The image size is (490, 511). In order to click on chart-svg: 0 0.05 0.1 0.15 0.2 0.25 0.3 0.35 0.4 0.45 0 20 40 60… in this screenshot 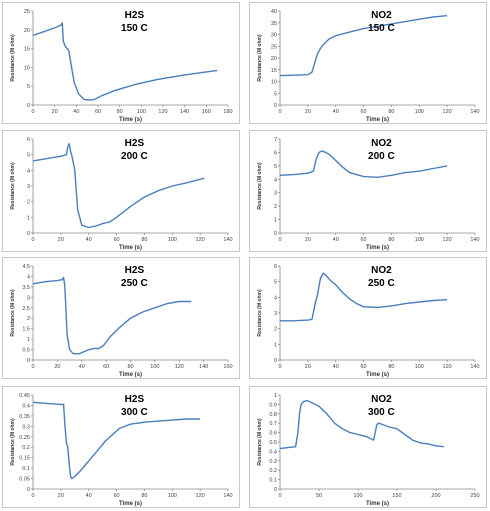, I will do `click(121, 450)`.